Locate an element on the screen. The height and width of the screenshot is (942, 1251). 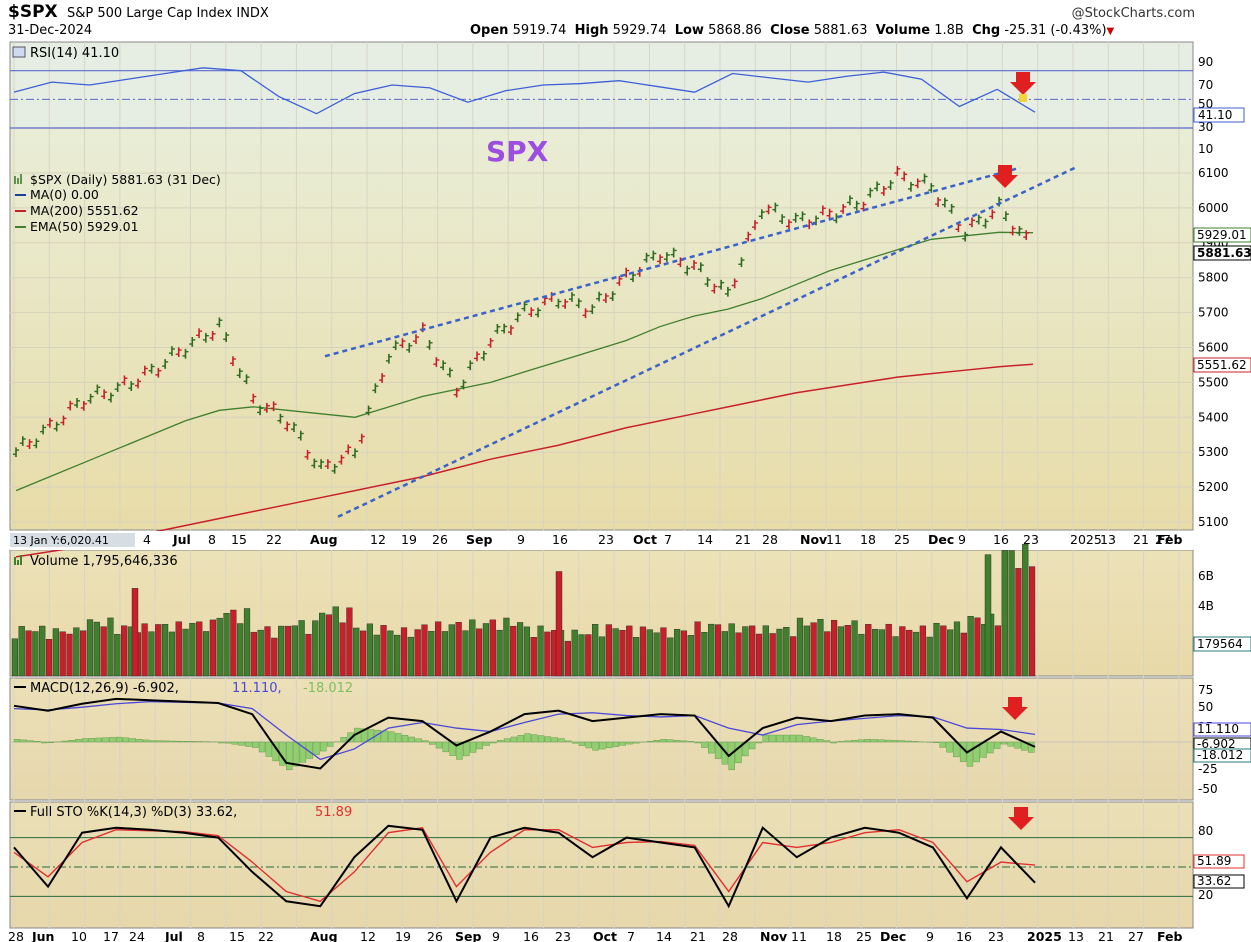
volume-label: Volume is located at coordinates (903, 30).